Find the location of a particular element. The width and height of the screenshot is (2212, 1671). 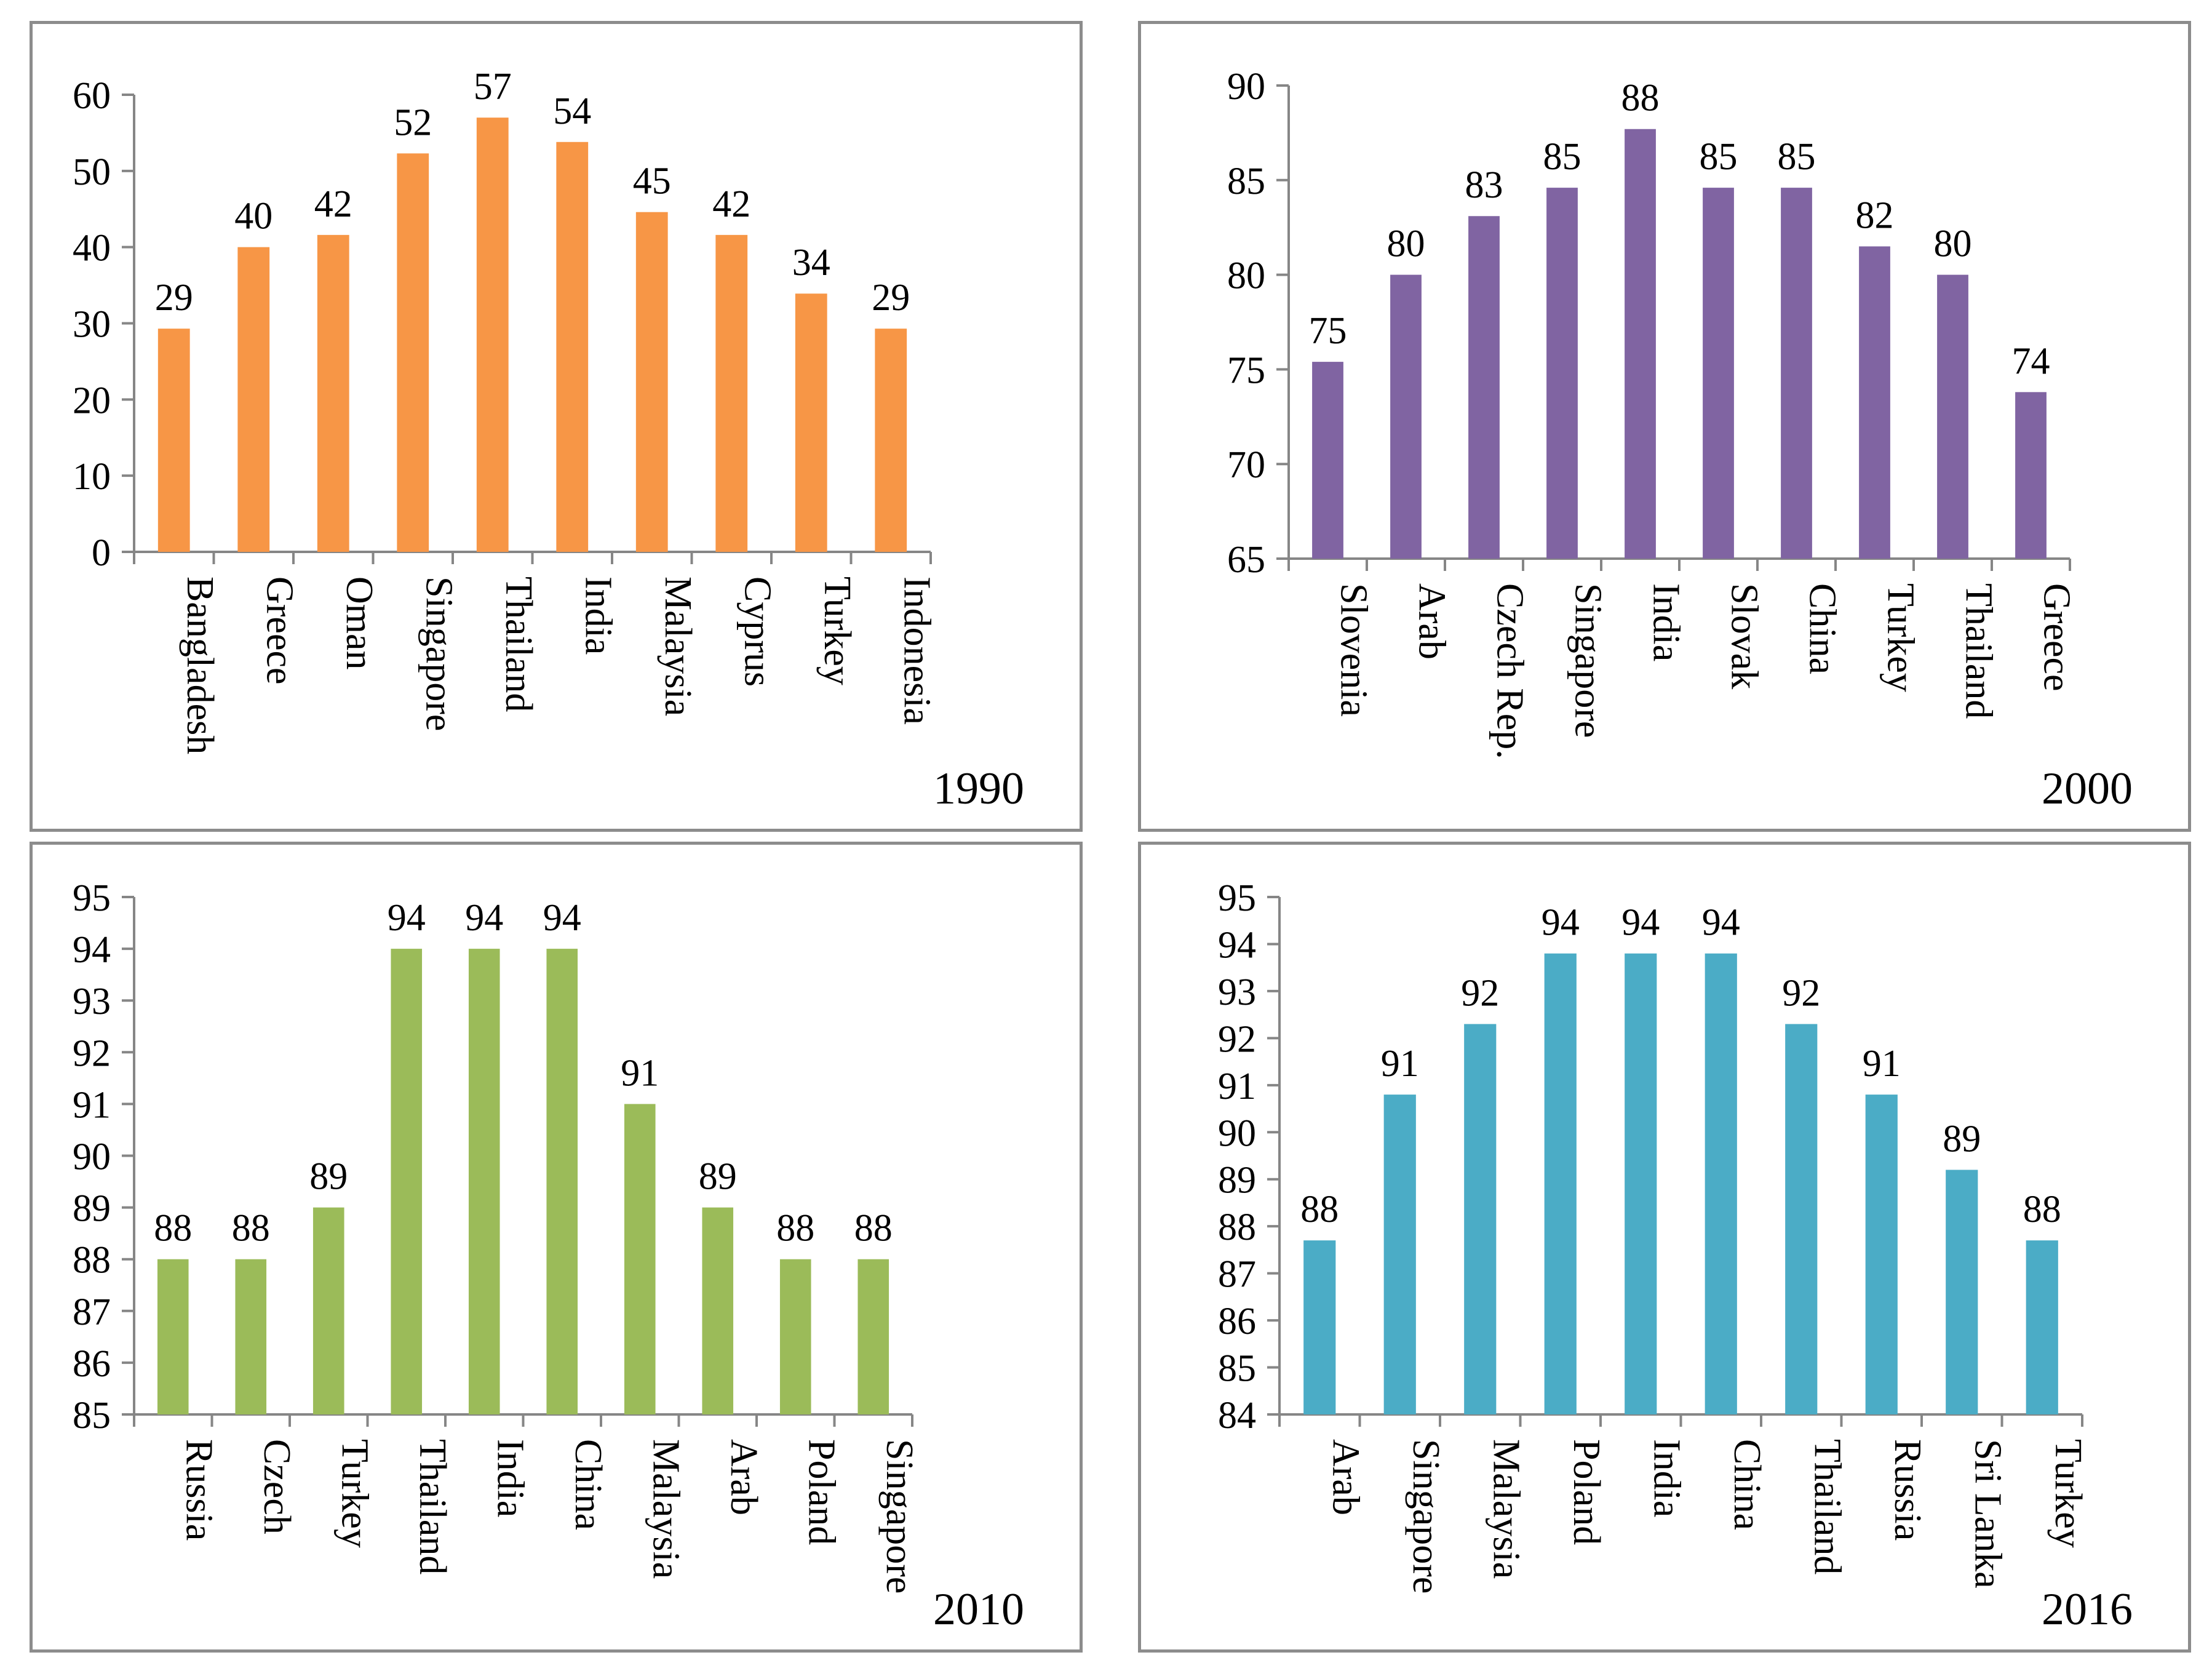

category-label: Oman is located at coordinates (359, 623).